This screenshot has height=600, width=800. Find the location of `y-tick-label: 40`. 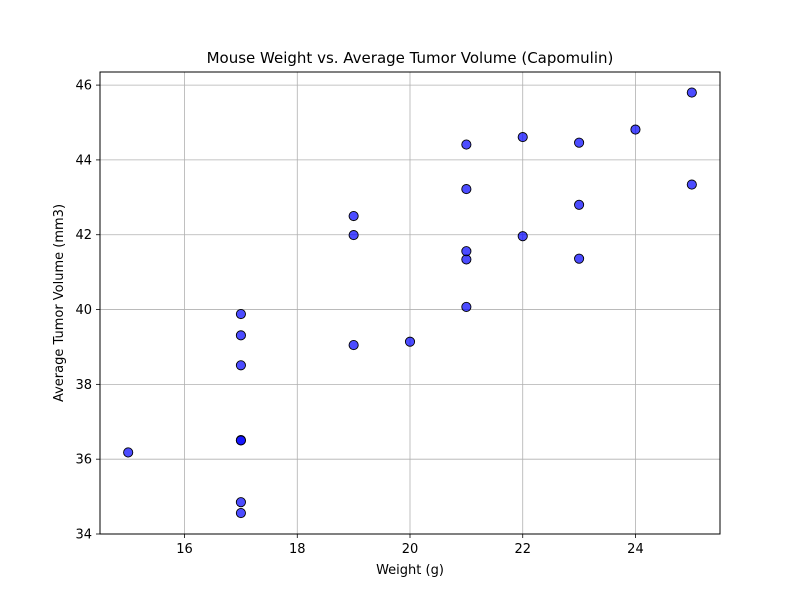

y-tick-label: 40 is located at coordinates (83, 310).